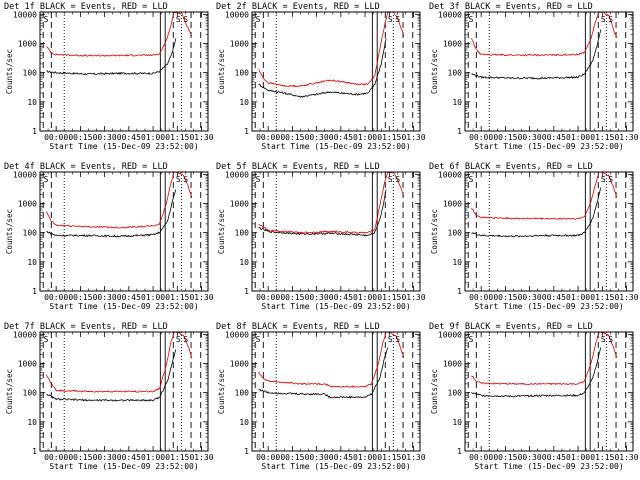 This screenshot has height=480, width=640. What do you see at coordinates (86, 167) in the screenshot?
I see `panel-title: Det 4f BLACK = Events, RED = LLD` at bounding box center [86, 167].